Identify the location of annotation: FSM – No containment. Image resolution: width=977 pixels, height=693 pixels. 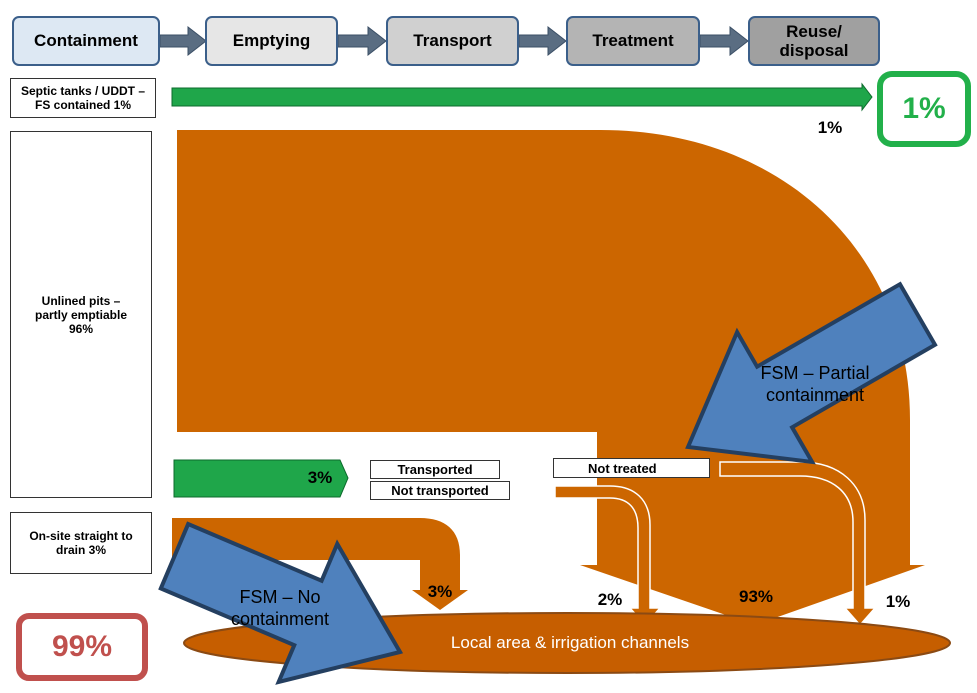
(280, 608).